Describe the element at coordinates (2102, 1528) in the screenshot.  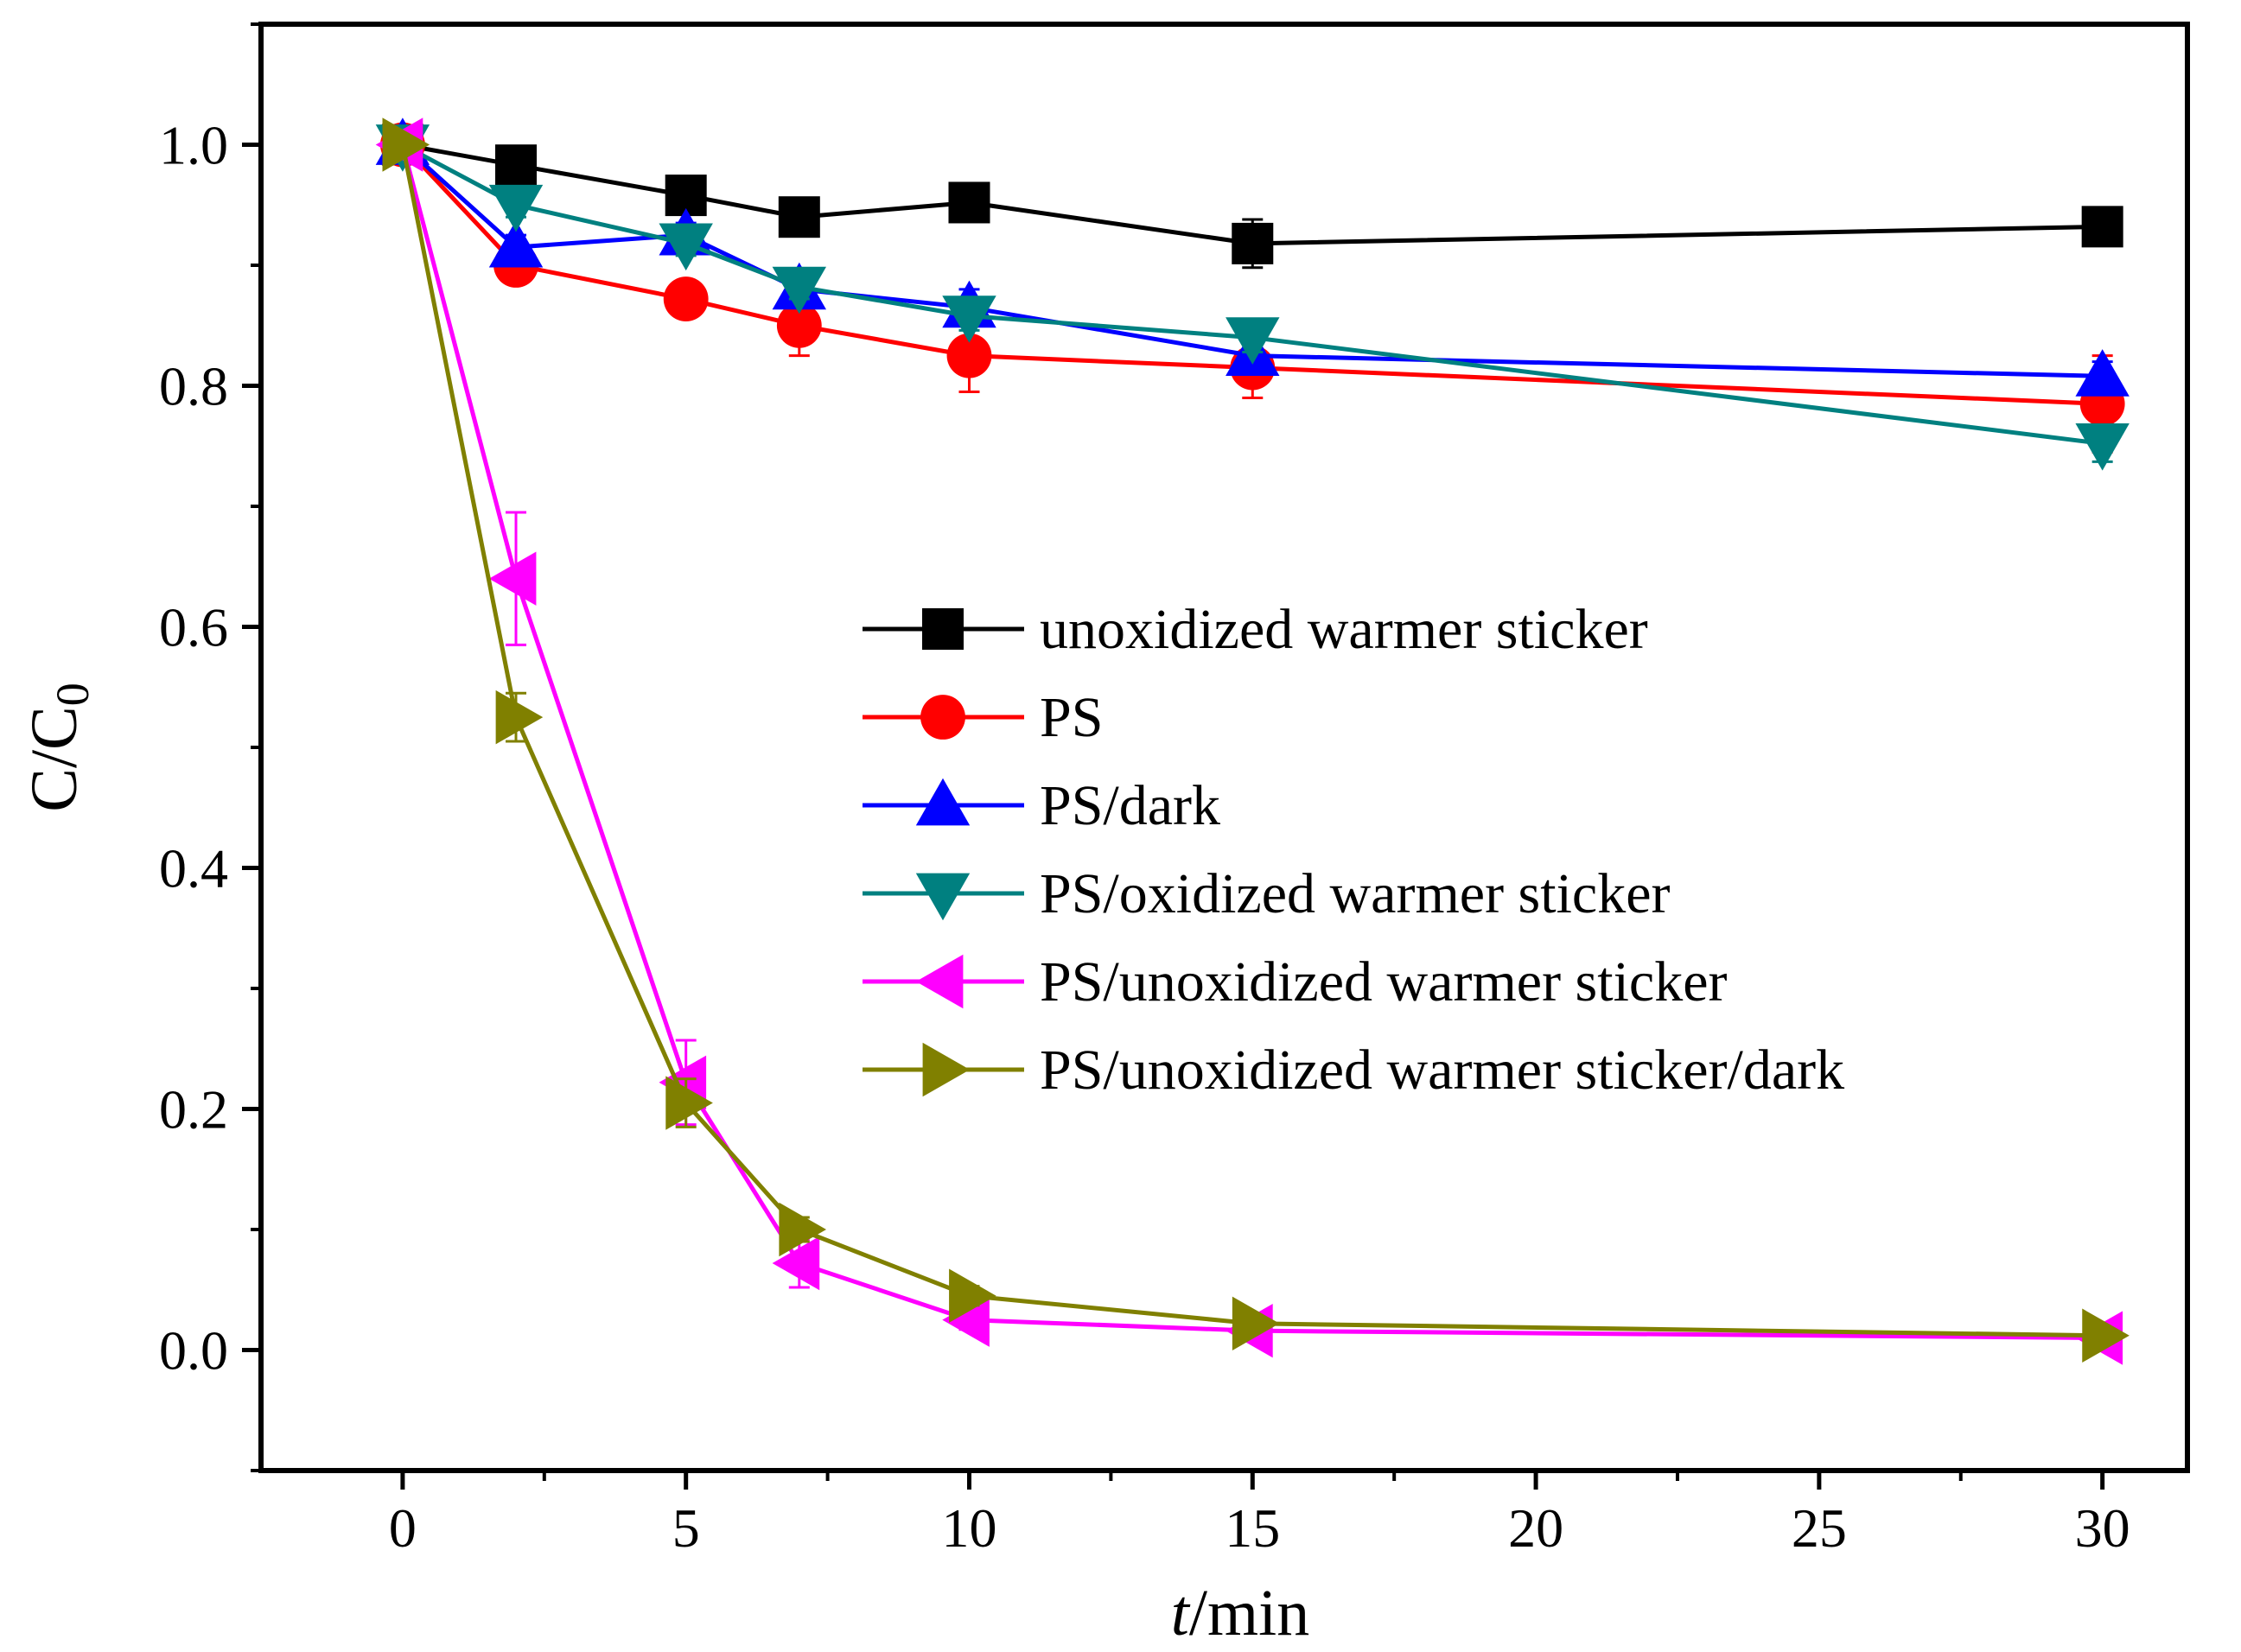
I see `x-tick-label: 30` at that location.